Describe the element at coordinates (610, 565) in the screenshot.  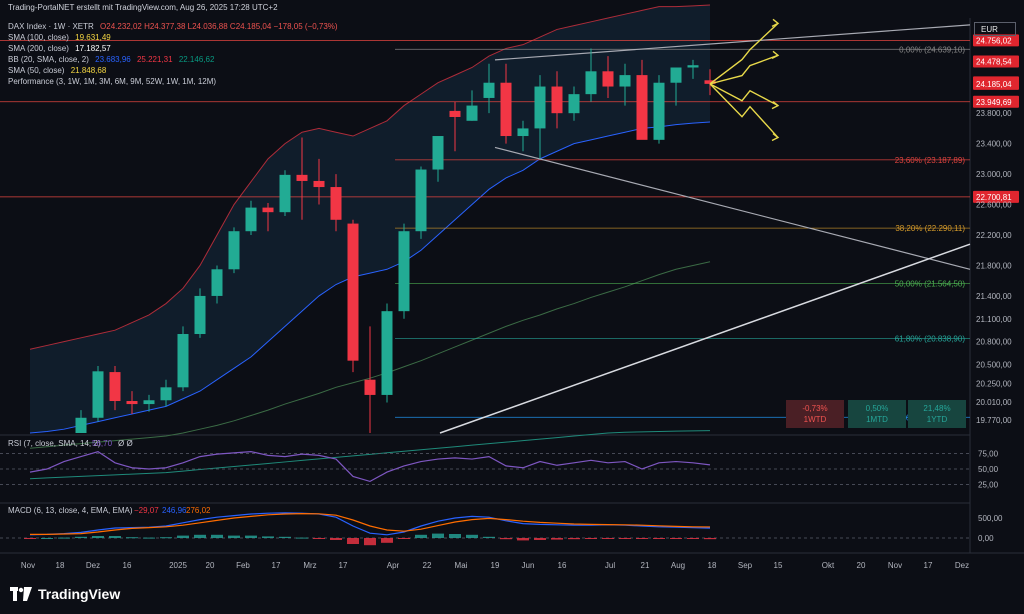
I see `time-axis-label: Jul` at that location.